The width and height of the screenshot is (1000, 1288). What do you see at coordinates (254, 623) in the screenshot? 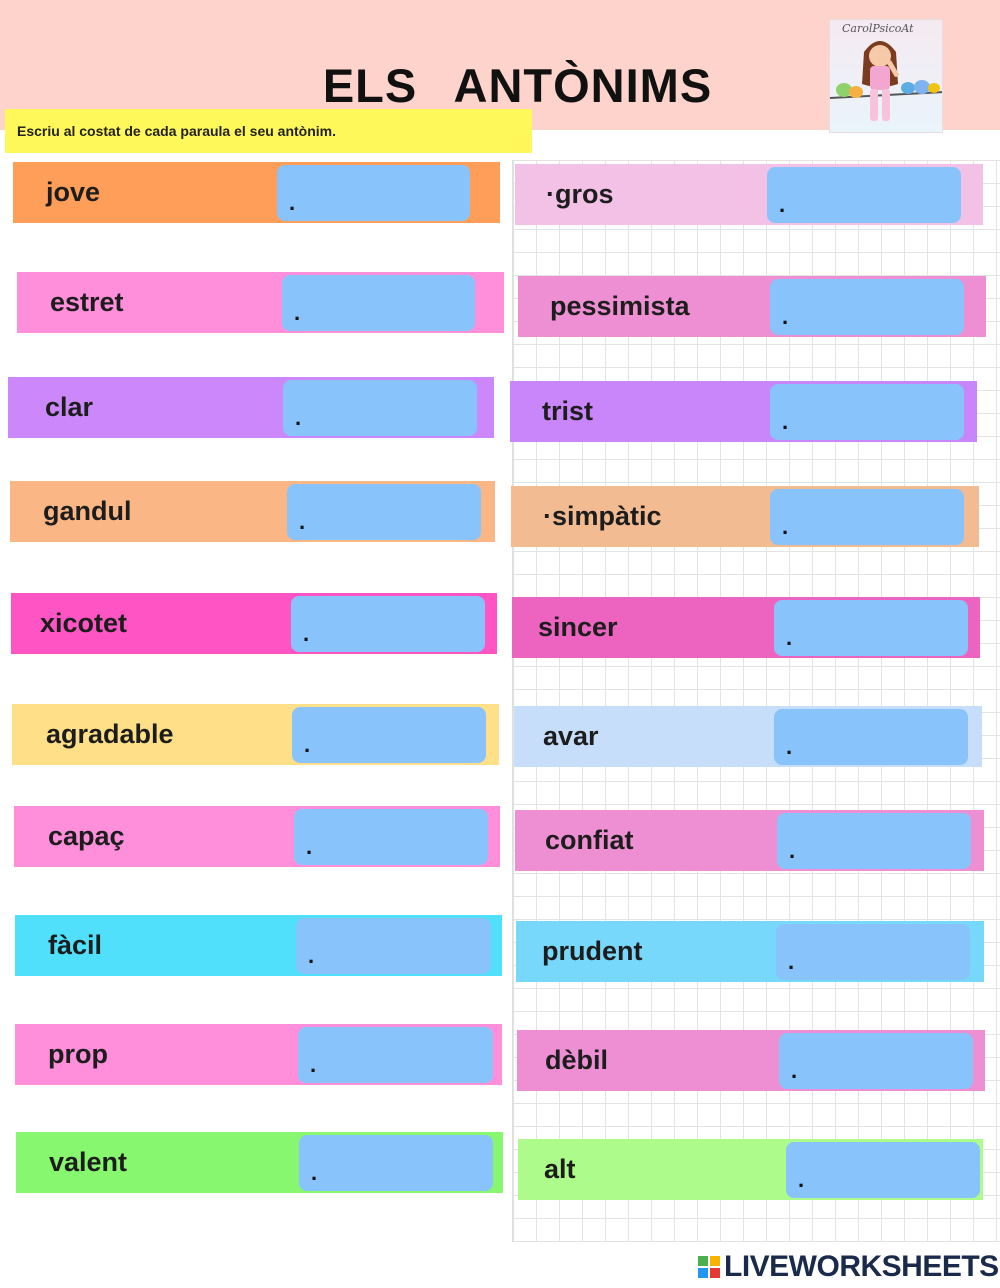
I see `word-strip-xicotet: xicotet` at bounding box center [254, 623].